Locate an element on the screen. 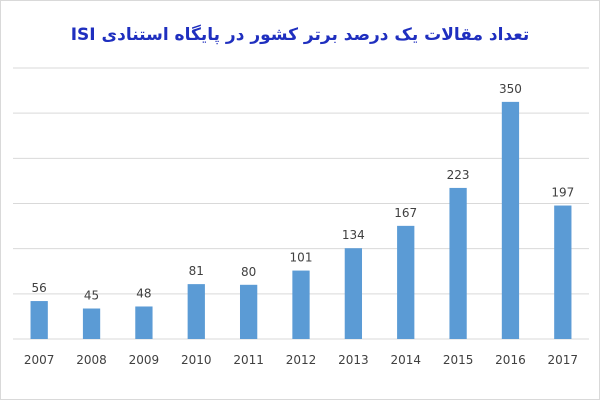 This screenshot has height=401, width=600. data-label-2010: 81 is located at coordinates (196, 271).